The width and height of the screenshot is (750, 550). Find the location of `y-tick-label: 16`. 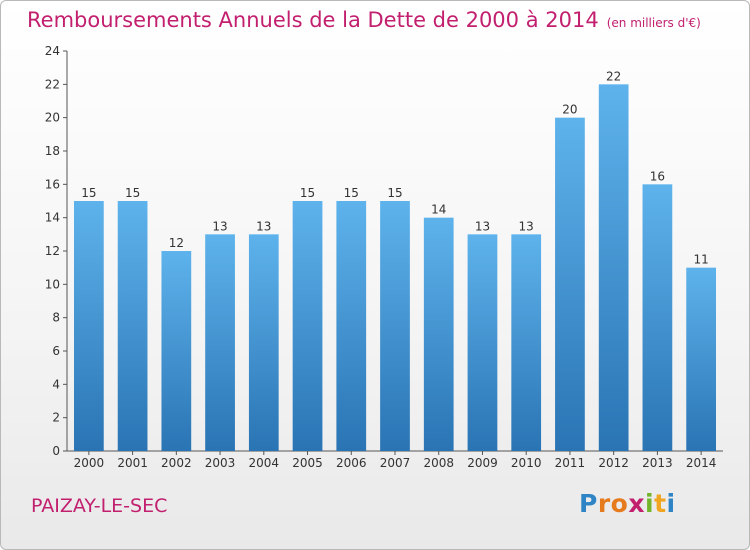

y-tick-label: 16 is located at coordinates (52, 184).